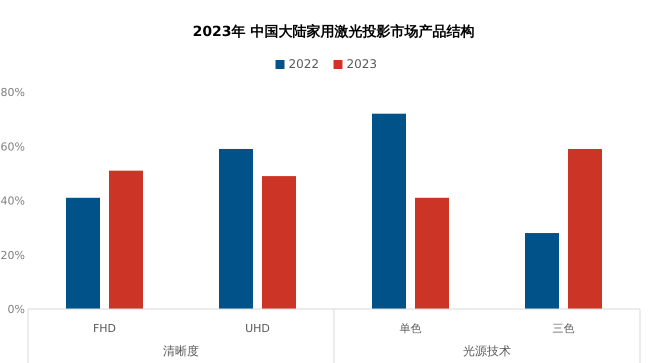 The width and height of the screenshot is (667, 363). I want to click on y-tick-label: 80%, so click(12, 92).